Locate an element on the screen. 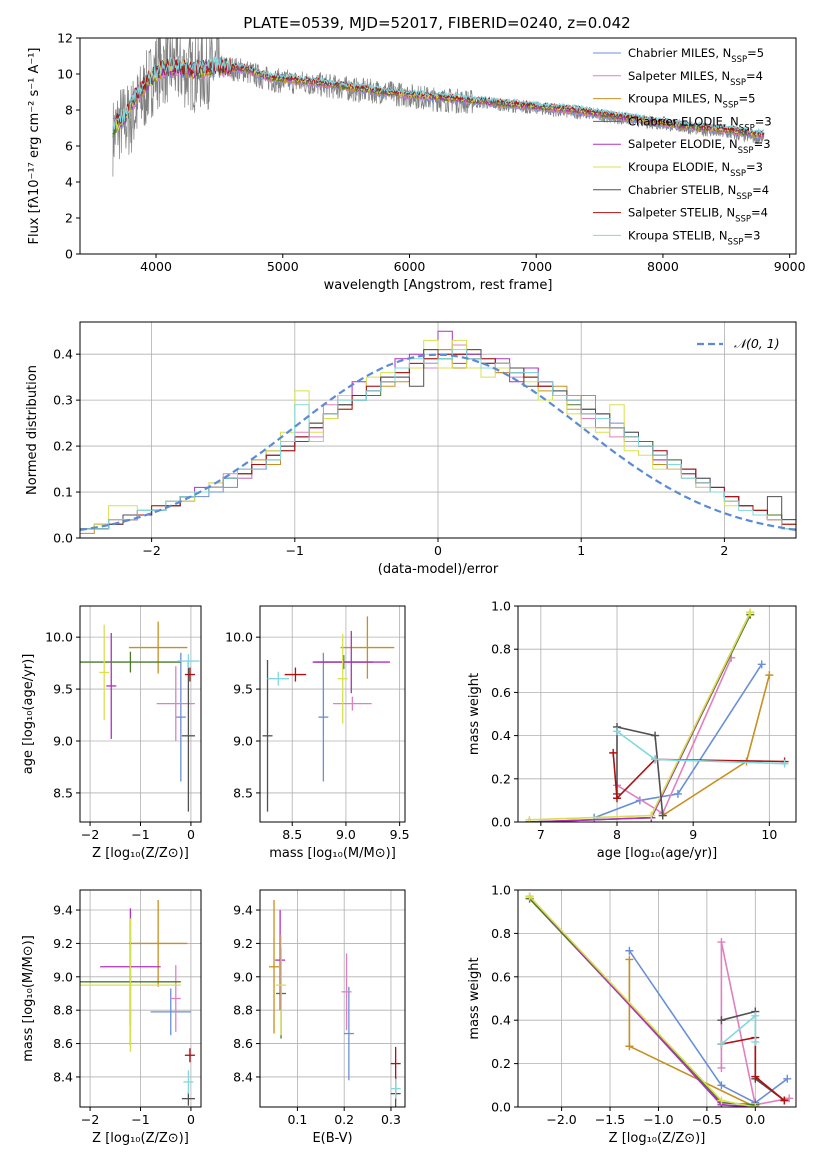 This screenshot has width=819, height=1170. x-tick-label: 0.3 is located at coordinates (391, 1119).